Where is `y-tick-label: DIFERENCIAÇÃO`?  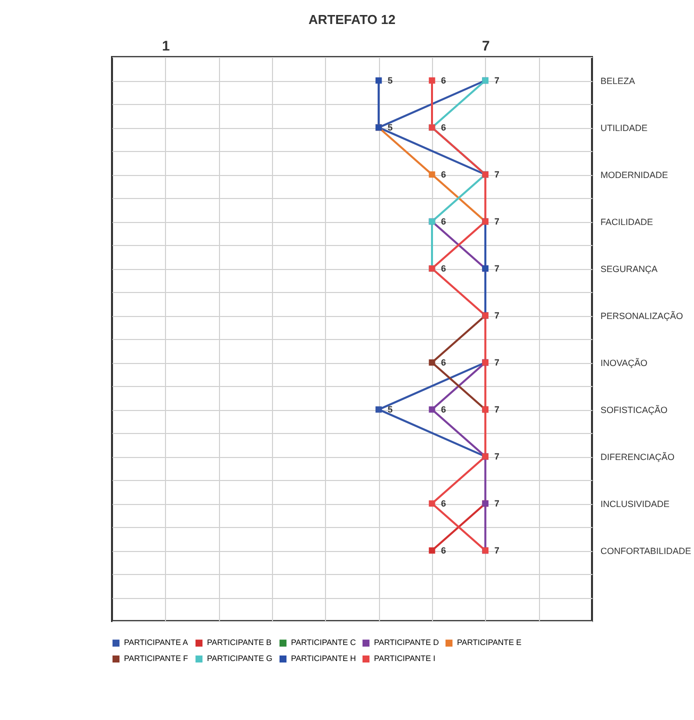 y-tick-label: DIFERENCIAÇÃO is located at coordinates (637, 457).